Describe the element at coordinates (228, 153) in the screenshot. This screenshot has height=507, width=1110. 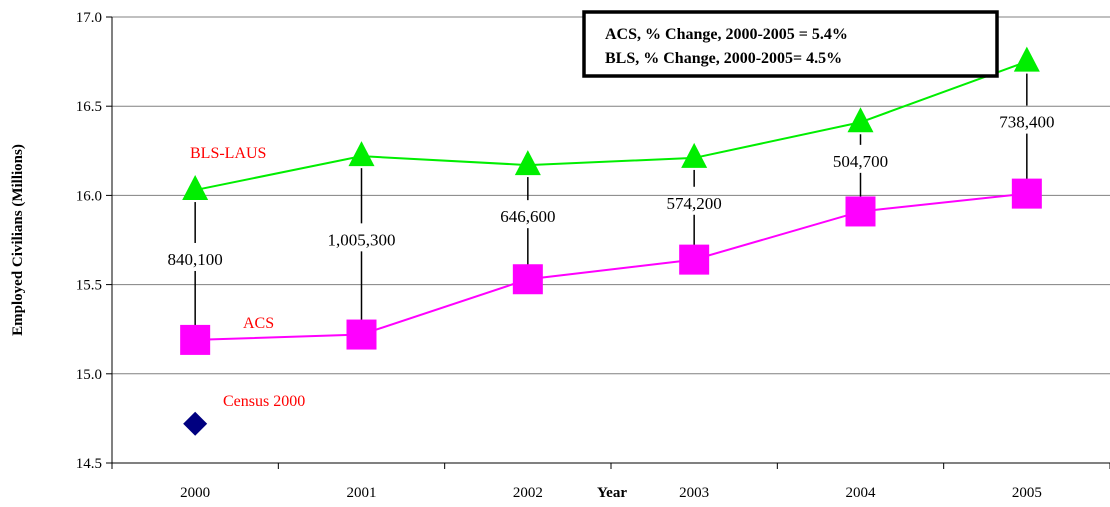
I see `series-label-bls: BLS-LAUS` at that location.